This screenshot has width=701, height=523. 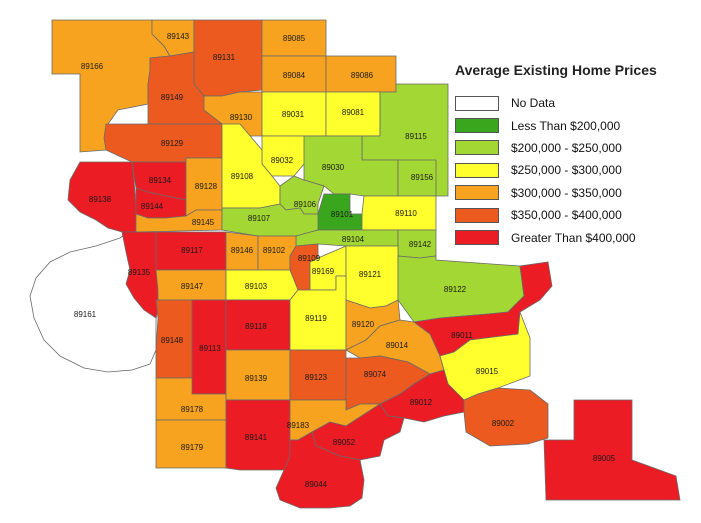 I want to click on zip-label-89145: 89145, so click(x=203, y=222).